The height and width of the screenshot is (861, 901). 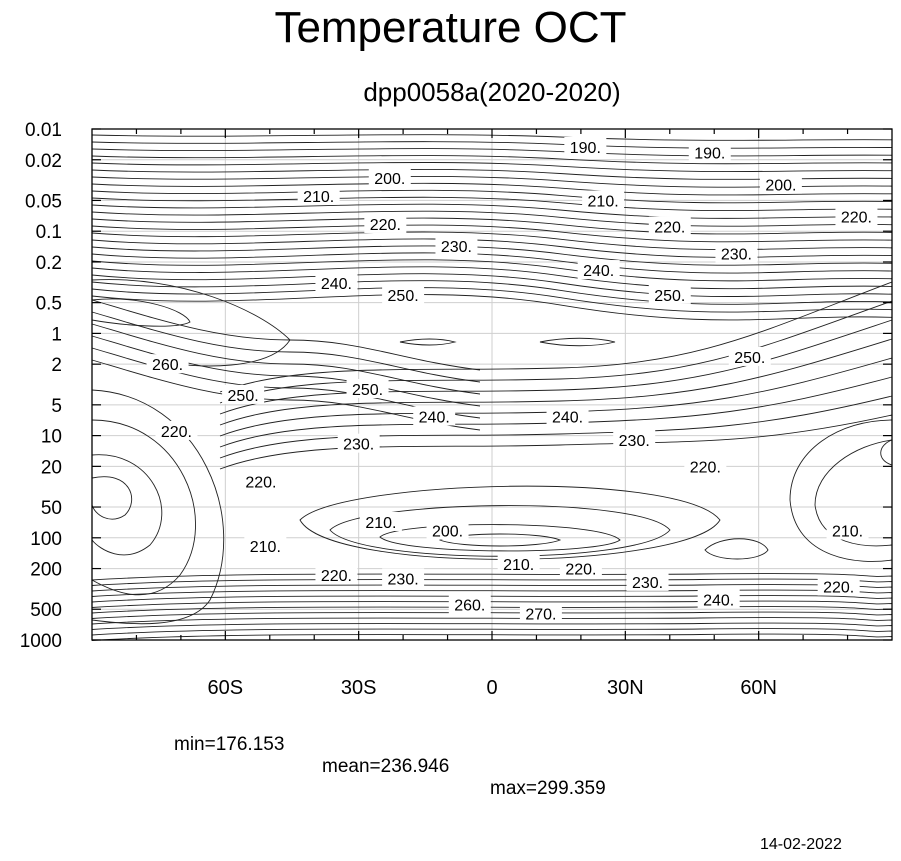 I want to click on contour-label-10: 230., so click(x=736, y=254).